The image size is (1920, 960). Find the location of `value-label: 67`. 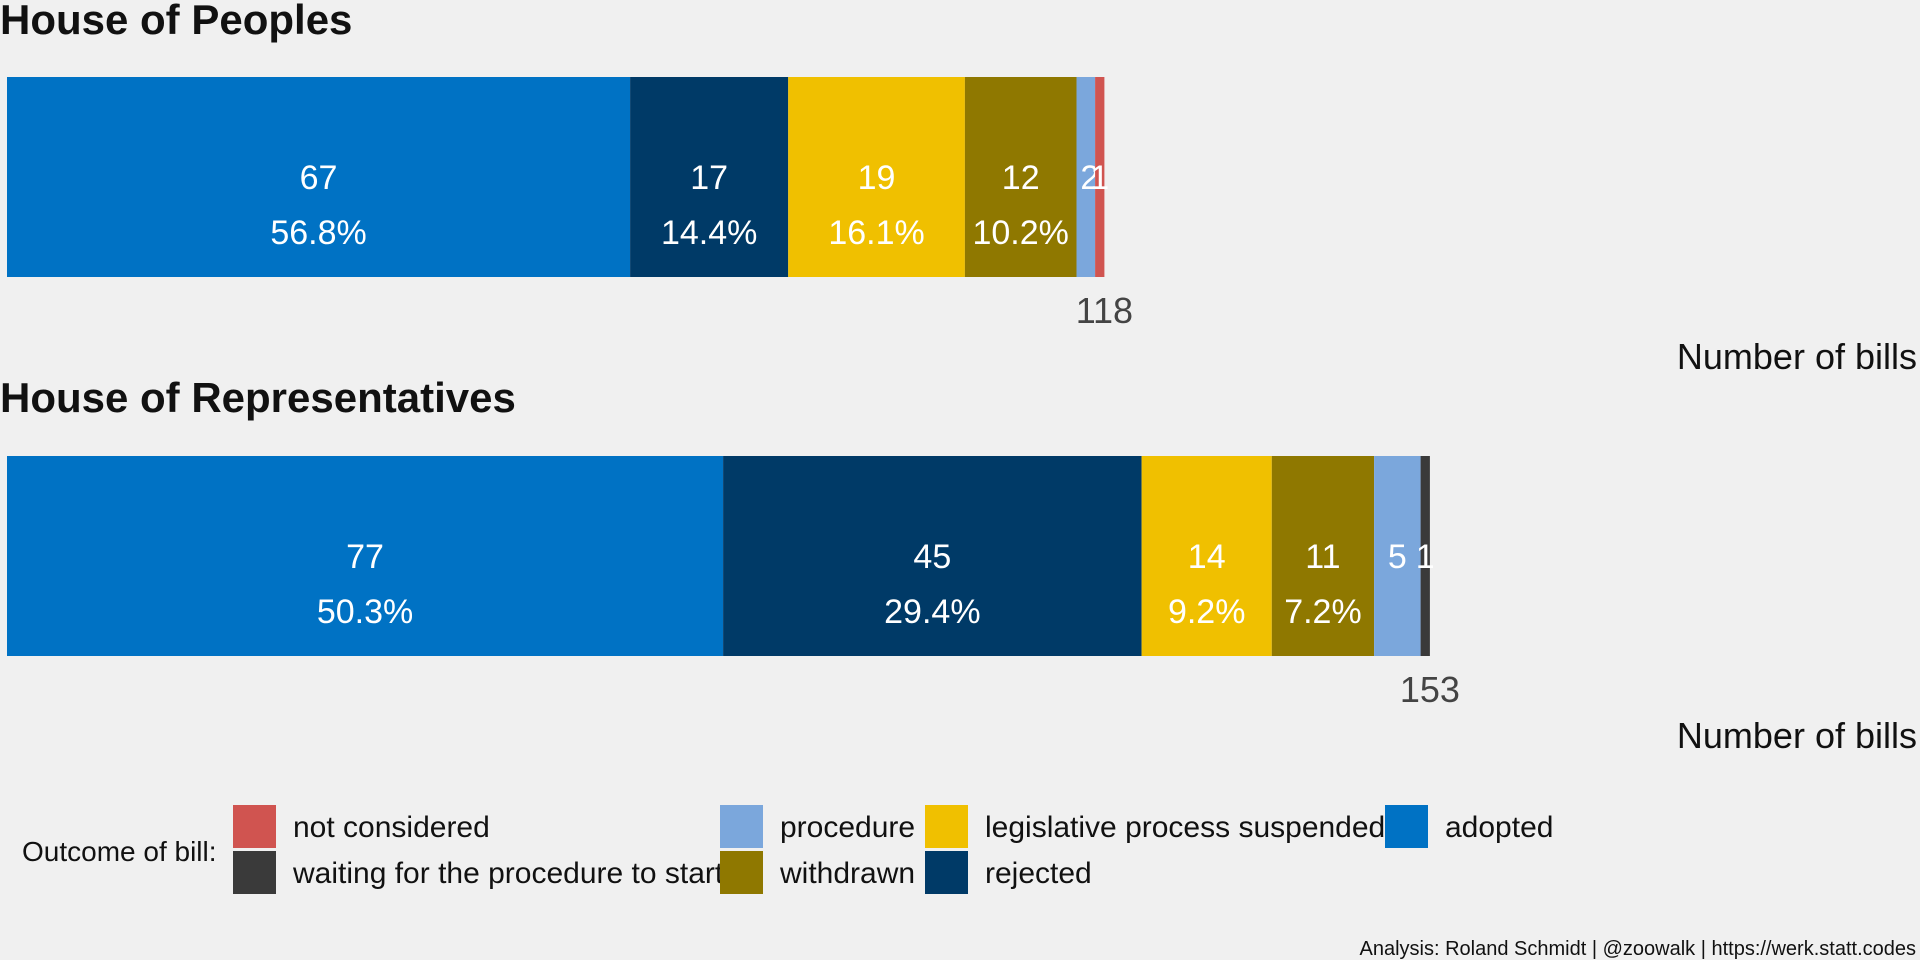

value-label: 67 is located at coordinates (319, 178).